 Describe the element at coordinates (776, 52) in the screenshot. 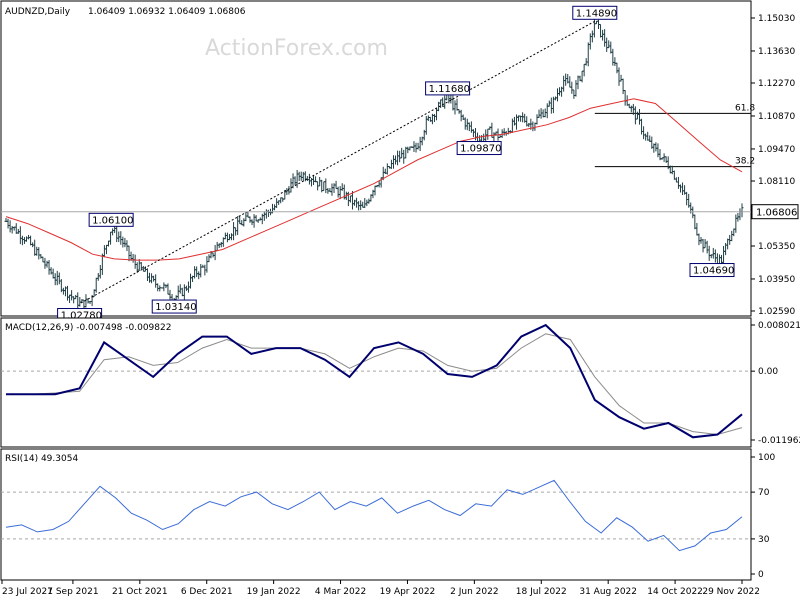

I see `price-tick-label: 1.13630` at that location.